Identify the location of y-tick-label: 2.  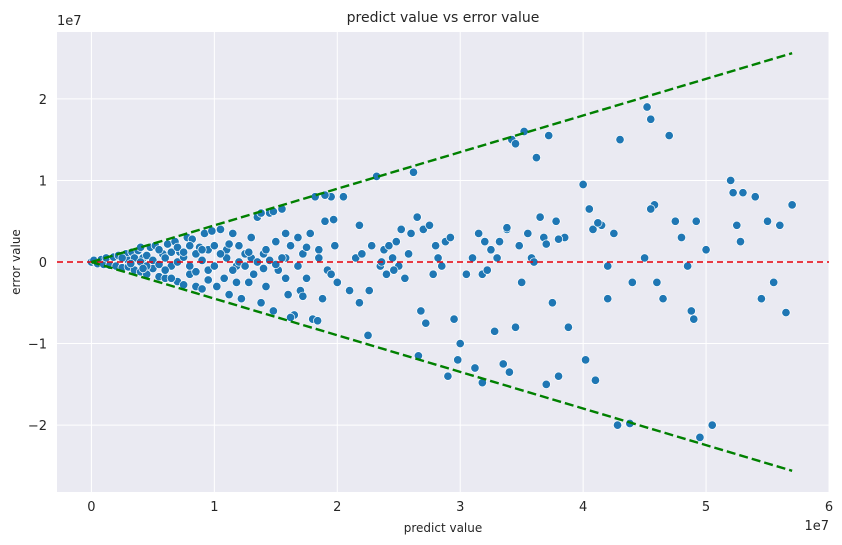
(43, 100).